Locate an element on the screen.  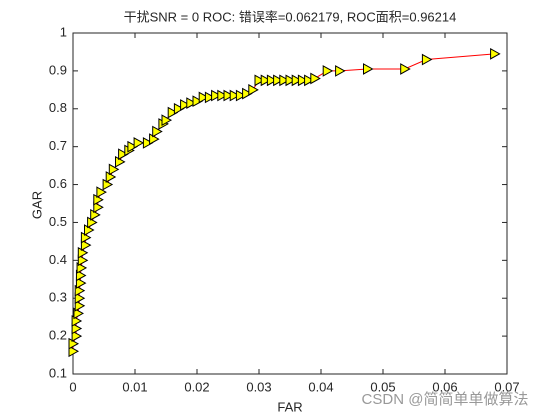
x-tick-label: 0.02 is located at coordinates (196, 386).